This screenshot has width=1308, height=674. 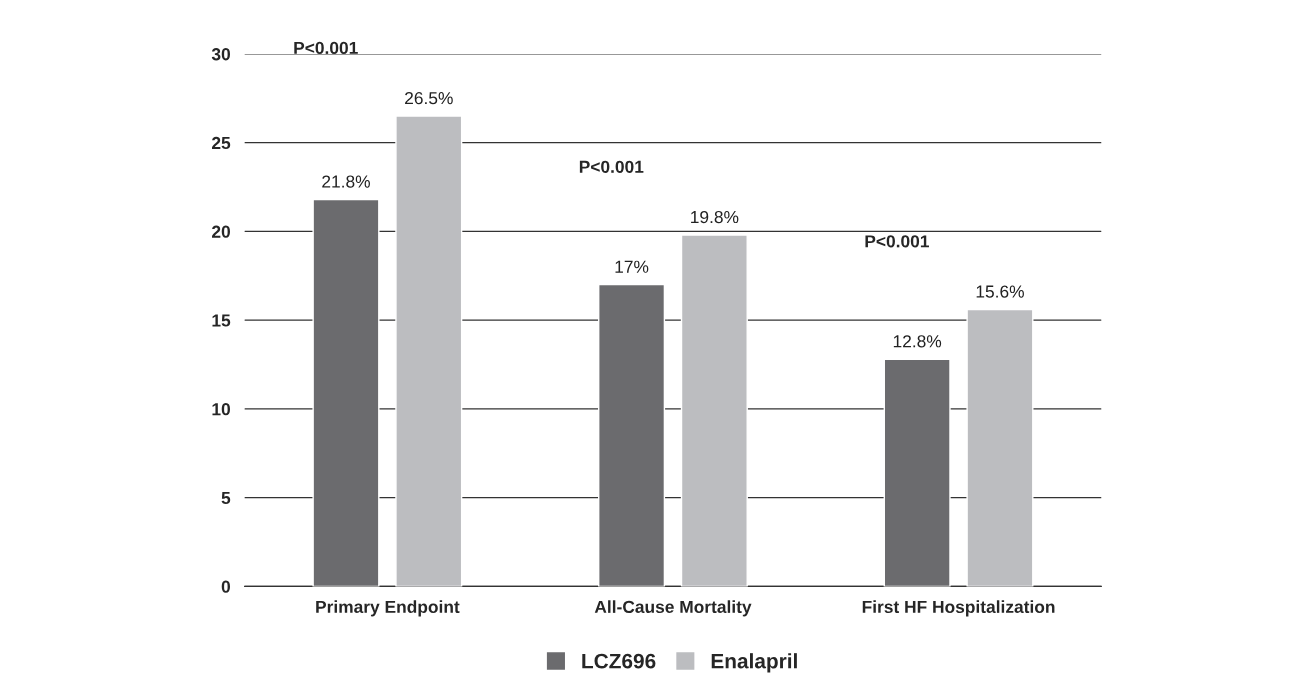 I want to click on y-tick-label: 30, so click(x=220, y=54).